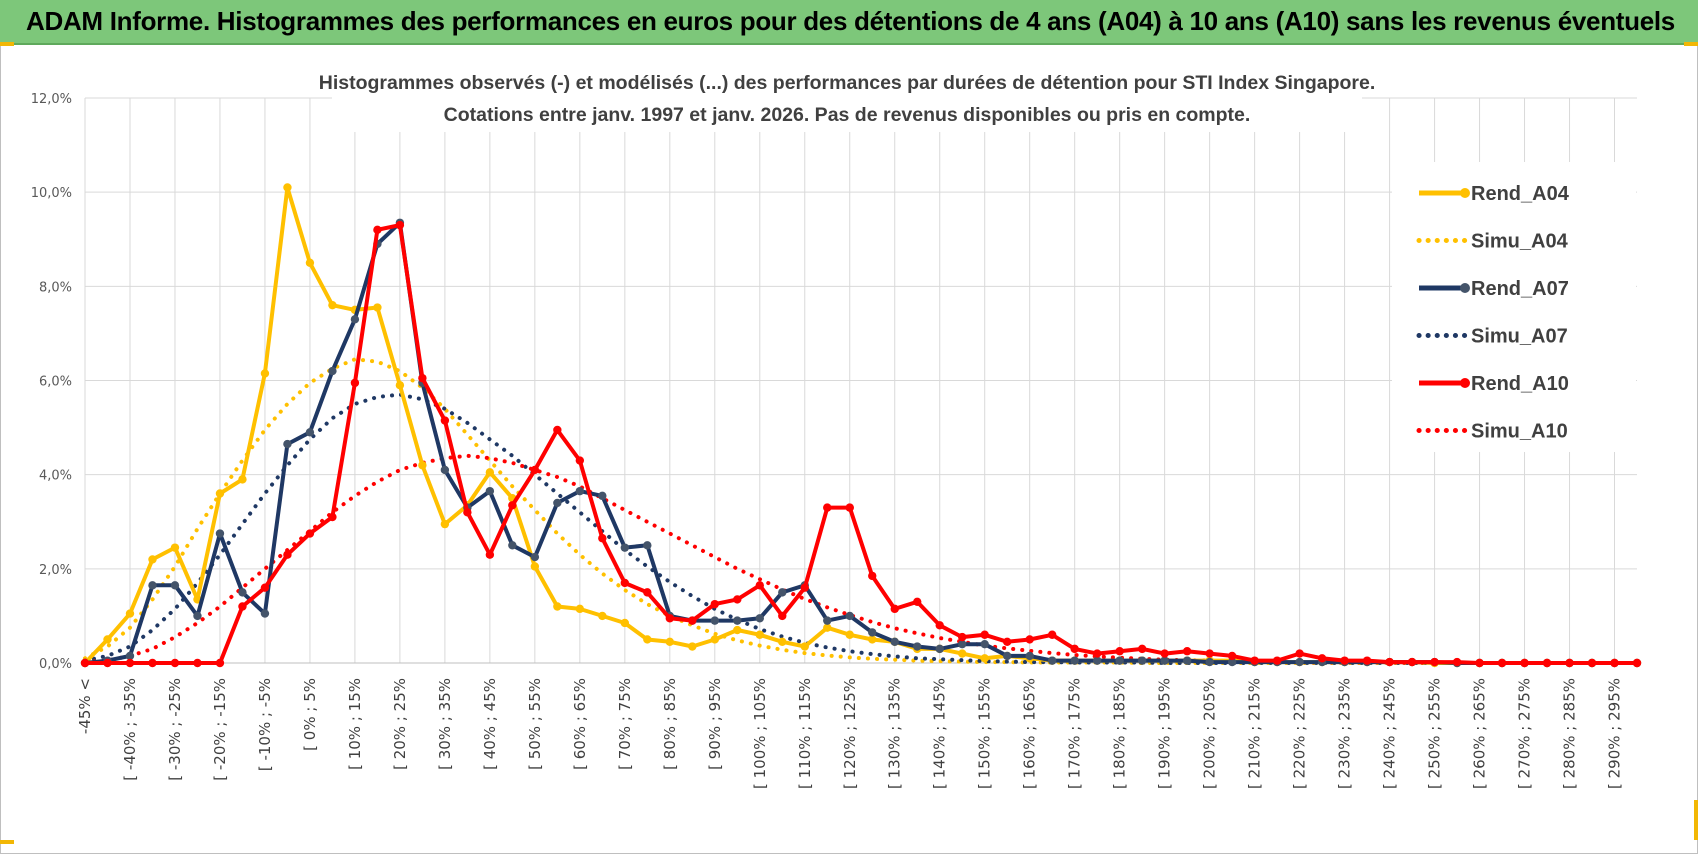 This screenshot has width=1698, height=854. I want to click on x-tick-label: [ 200% ; 205%, so click(1210, 733).